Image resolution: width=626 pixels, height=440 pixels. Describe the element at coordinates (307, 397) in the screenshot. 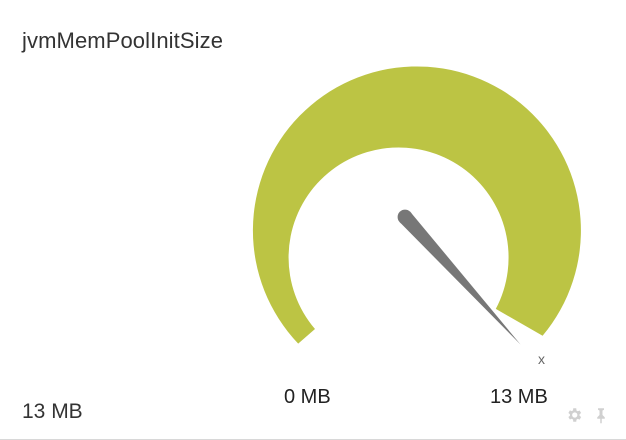

I see `gauge-min-label: 0 MB` at that location.